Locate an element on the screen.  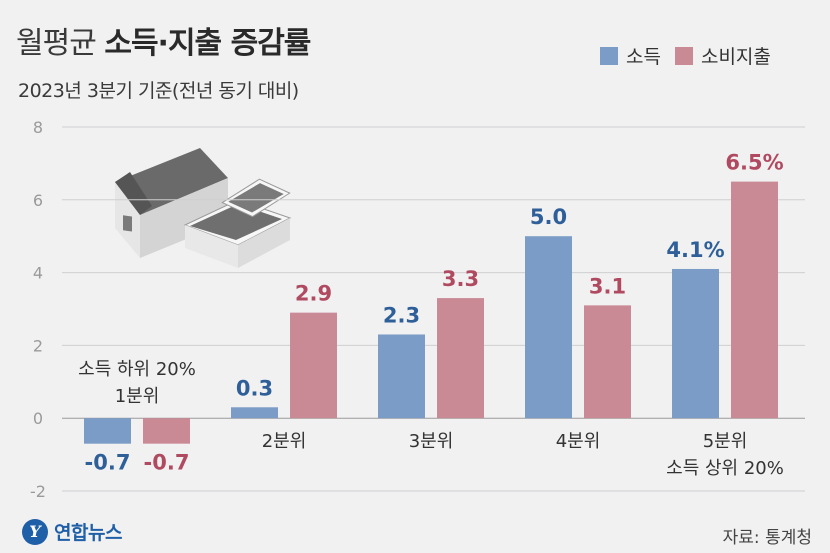
logo-mark-icon: Y is located at coordinates (35, 531).